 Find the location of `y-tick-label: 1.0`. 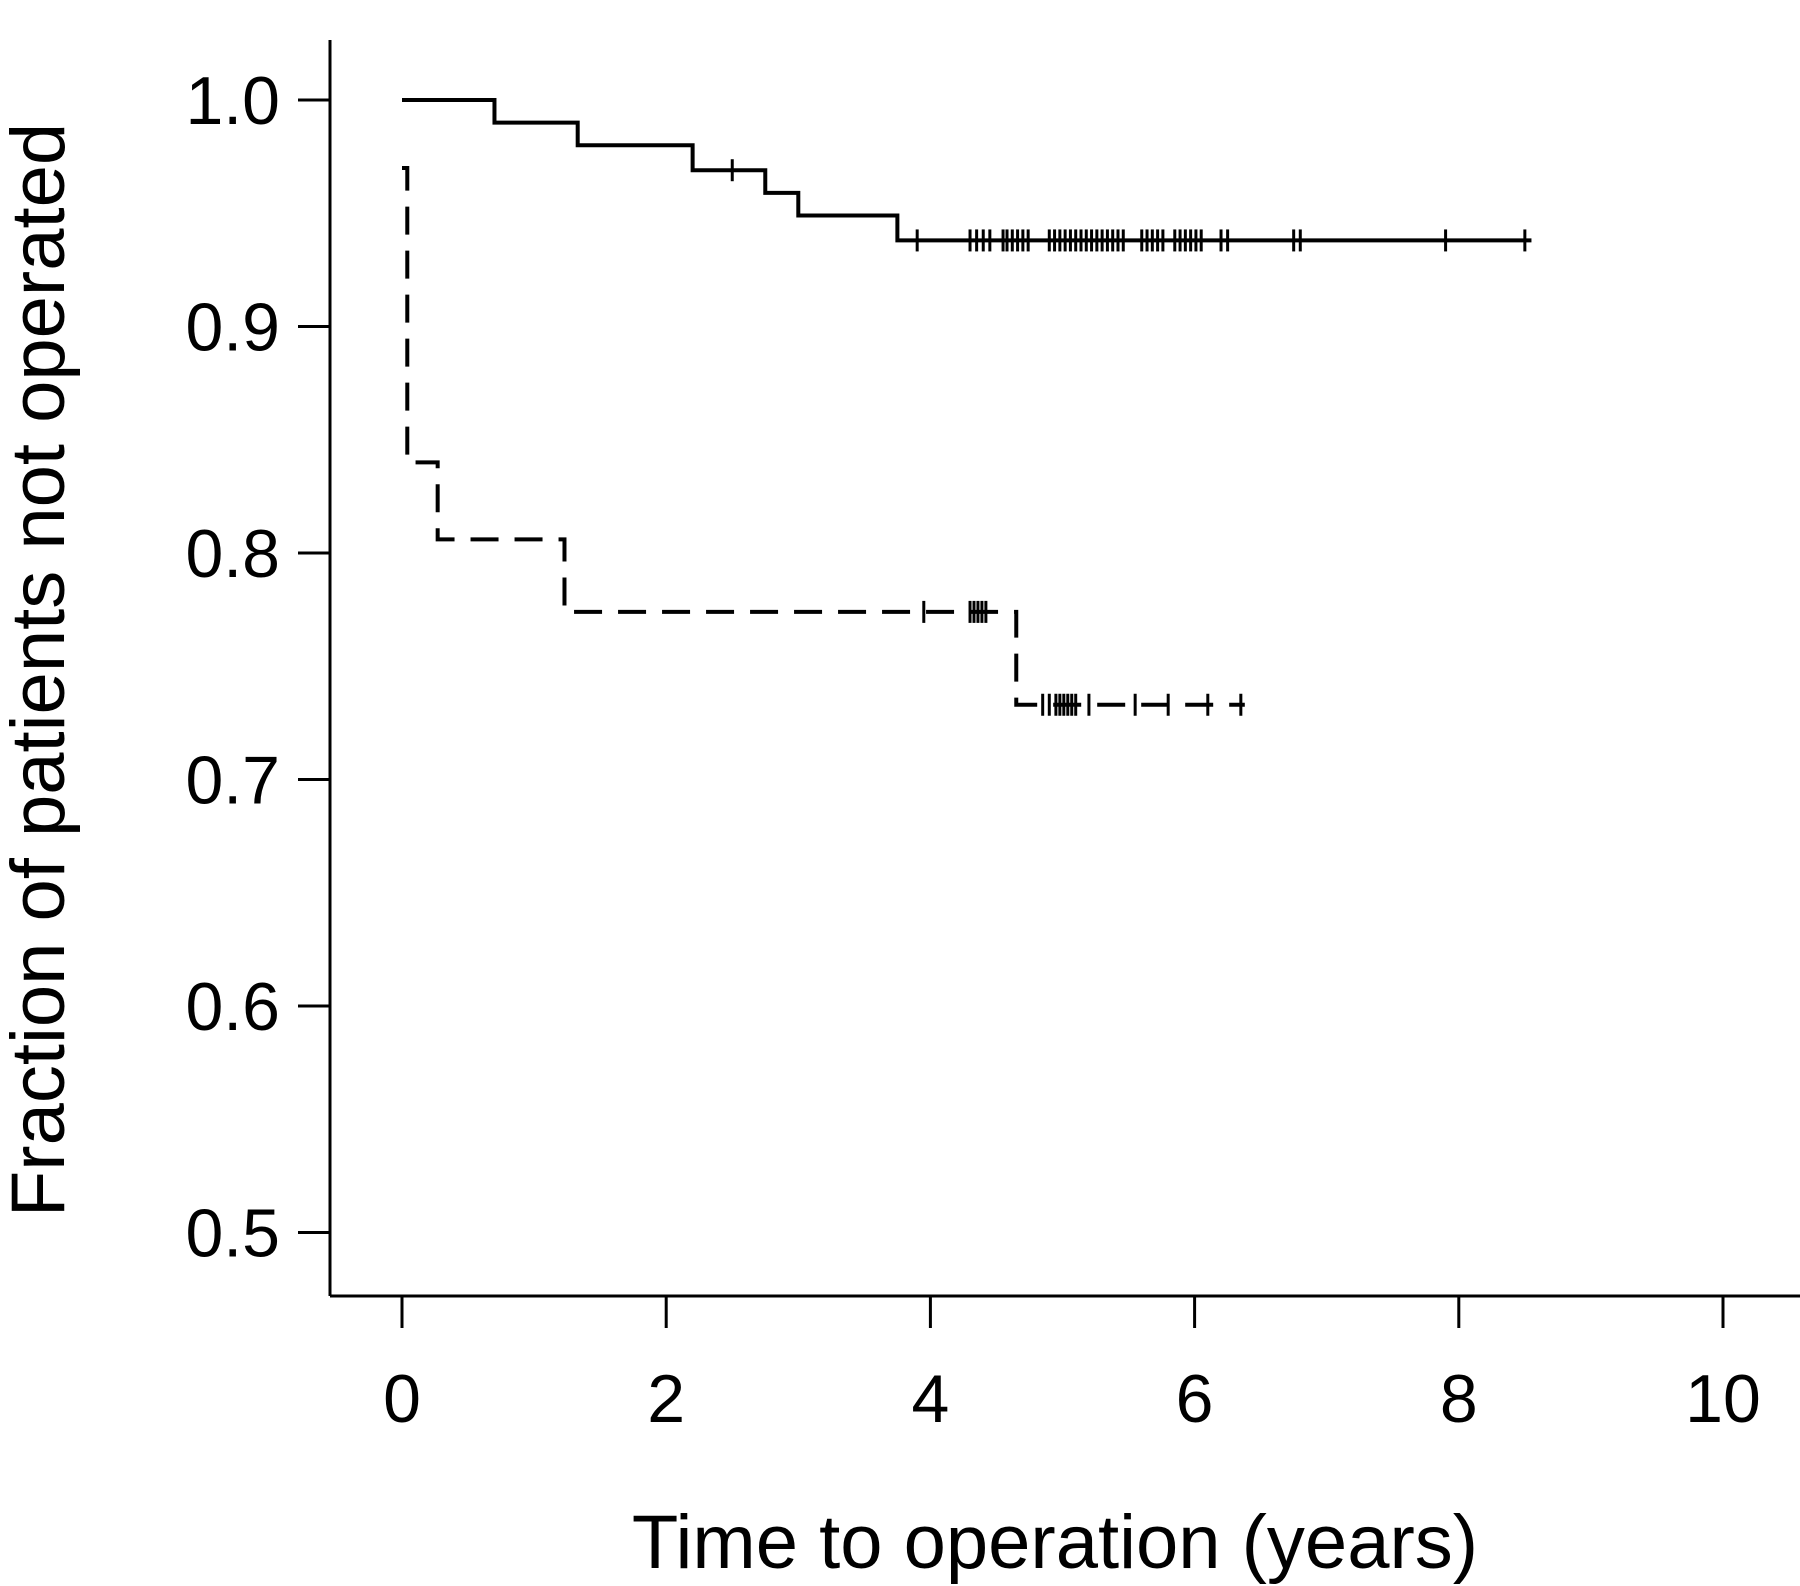

y-tick-label: 1.0 is located at coordinates (232, 101).